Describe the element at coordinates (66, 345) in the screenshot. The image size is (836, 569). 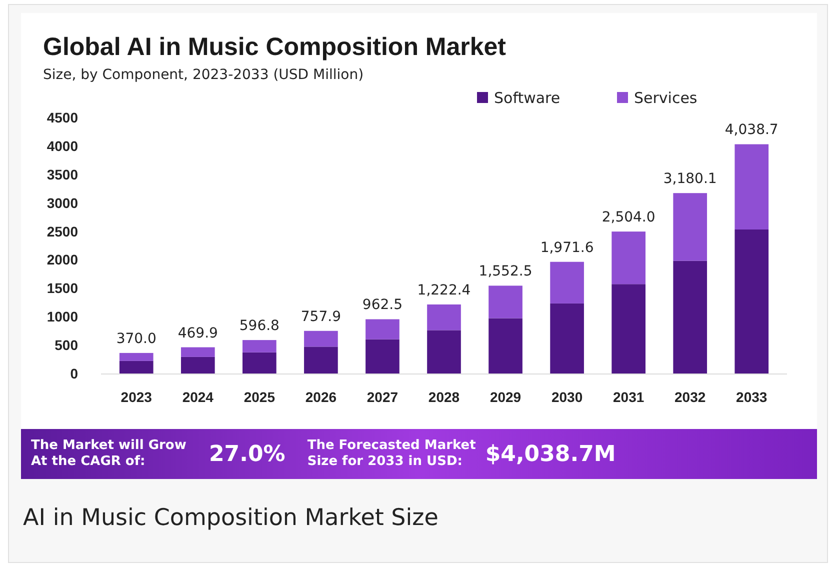
I see `y-tick-label: 500` at that location.